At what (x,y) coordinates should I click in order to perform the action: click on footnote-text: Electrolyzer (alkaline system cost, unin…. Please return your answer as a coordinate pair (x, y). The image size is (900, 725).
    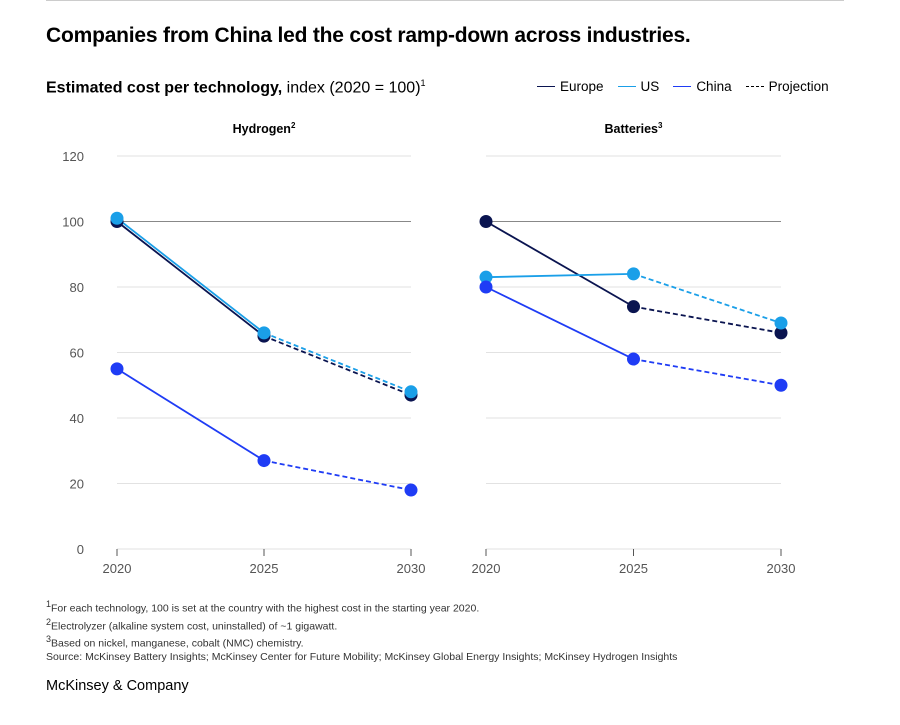
    Looking at the image, I should click on (194, 626).